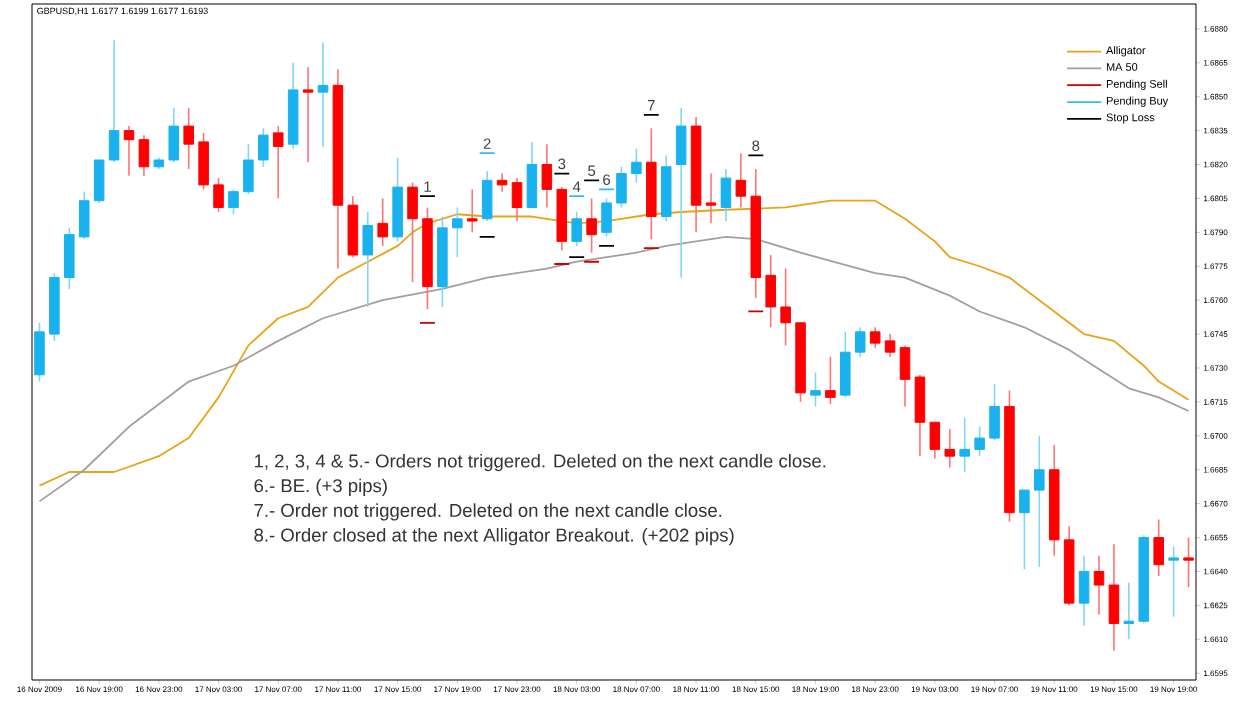 This screenshot has width=1250, height=704. I want to click on annotation: 7.- Order not triggered. Deleted on the next candle close., so click(488, 512).